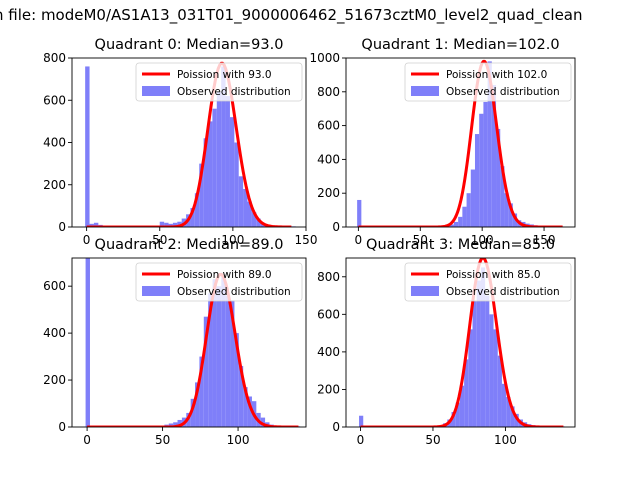  Describe the element at coordinates (328, 92) in the screenshot. I see `y-tick-label: 800` at that location.